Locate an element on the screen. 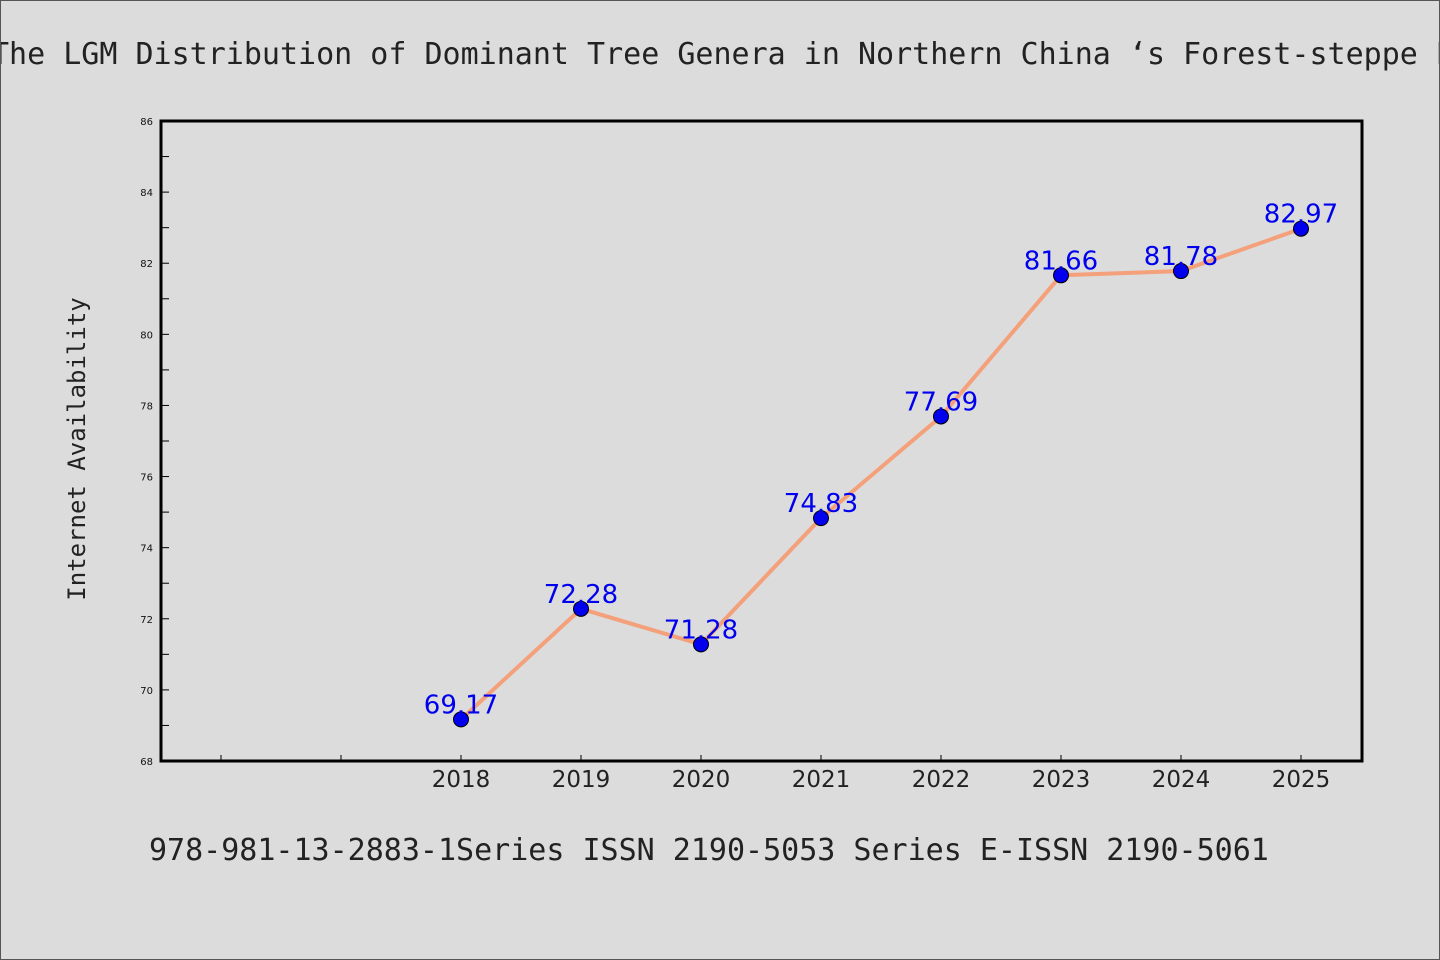  data-label: 81.66 is located at coordinates (1061, 261).